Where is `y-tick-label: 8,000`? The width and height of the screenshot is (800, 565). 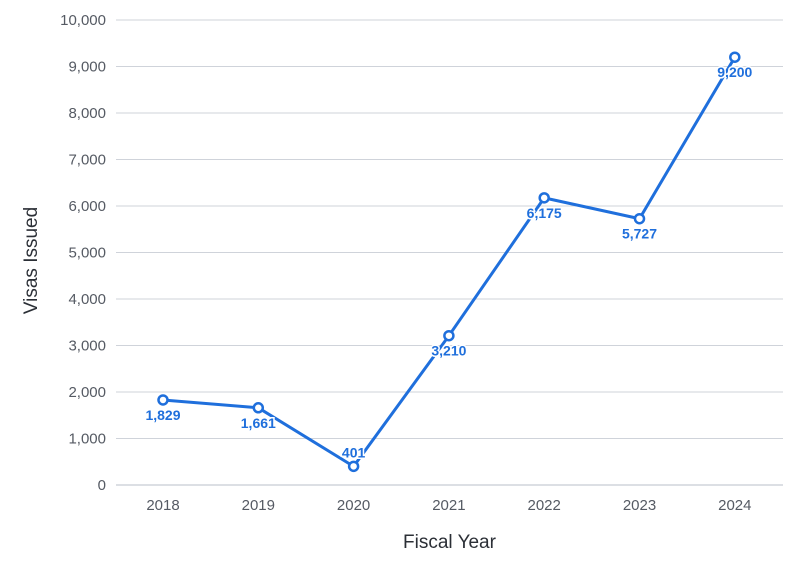
y-tick-label: 8,000 is located at coordinates (87, 113).